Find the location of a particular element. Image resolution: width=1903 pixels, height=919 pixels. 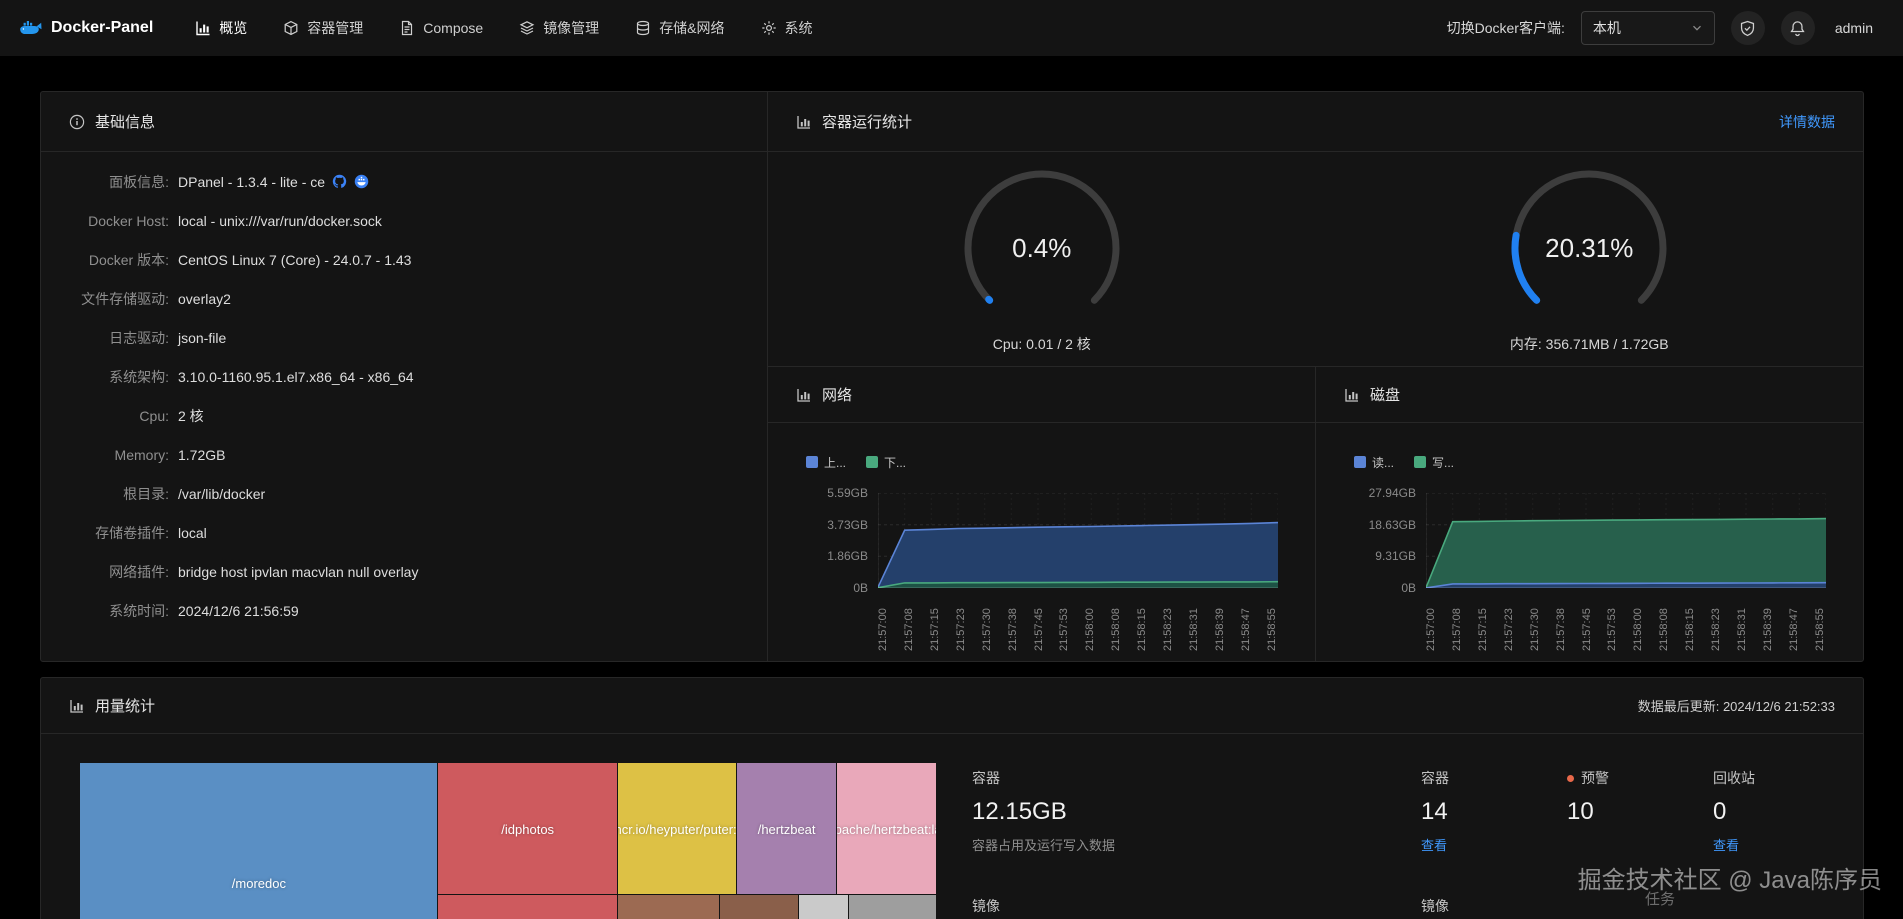

last-update: 数据最后更新: 2024/12/6 21:52:33 is located at coordinates (1736, 706).